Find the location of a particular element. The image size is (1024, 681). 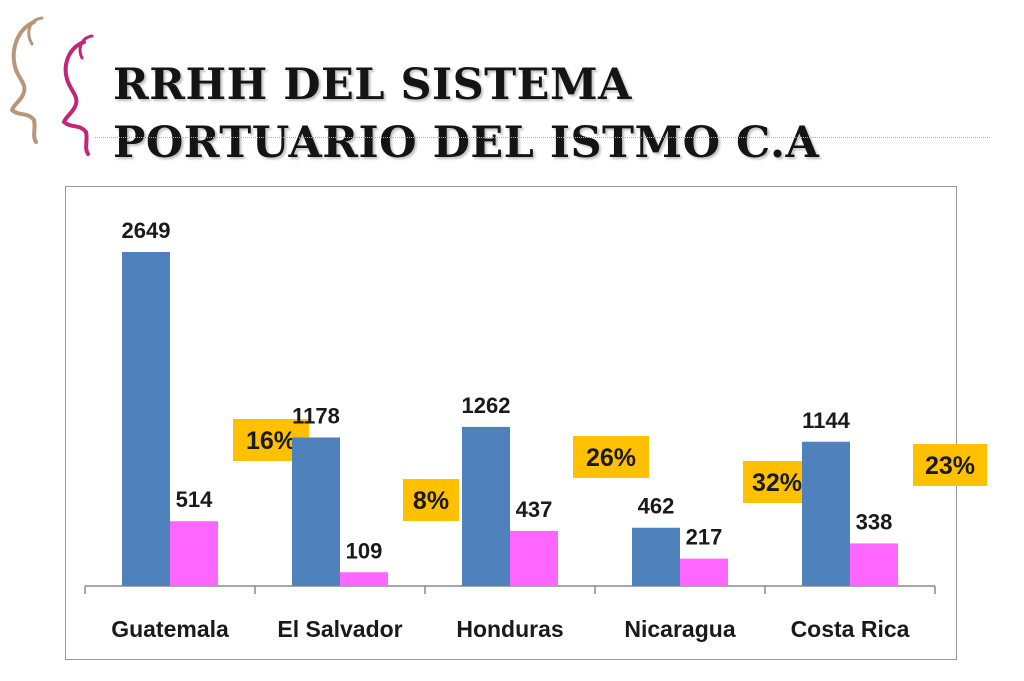

category-label: Nicaragua is located at coordinates (679, 629).